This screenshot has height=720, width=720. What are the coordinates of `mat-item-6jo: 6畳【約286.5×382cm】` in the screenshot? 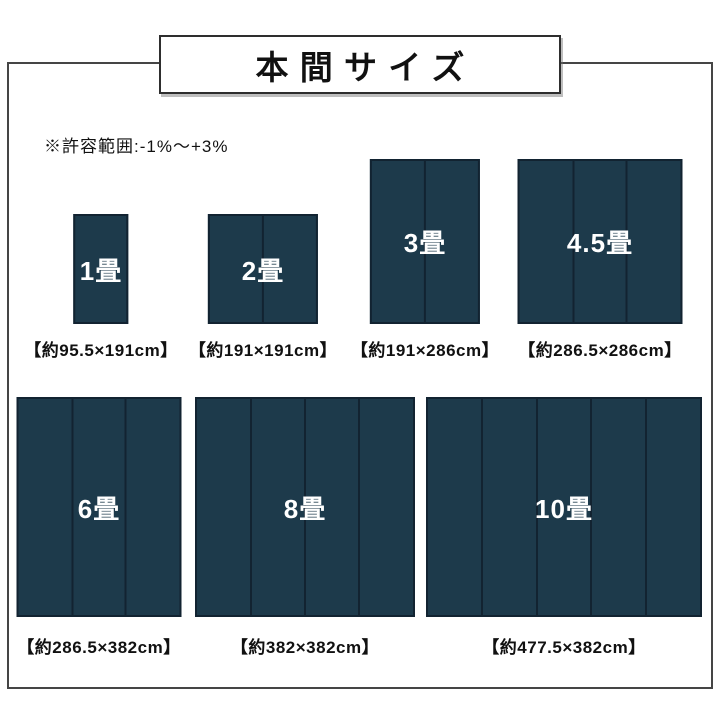 It's located at (99, 527).